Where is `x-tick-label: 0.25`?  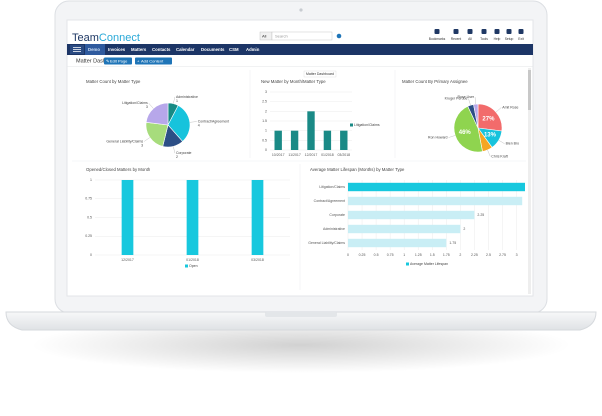 x-tick-label: 0.25 is located at coordinates (362, 255).